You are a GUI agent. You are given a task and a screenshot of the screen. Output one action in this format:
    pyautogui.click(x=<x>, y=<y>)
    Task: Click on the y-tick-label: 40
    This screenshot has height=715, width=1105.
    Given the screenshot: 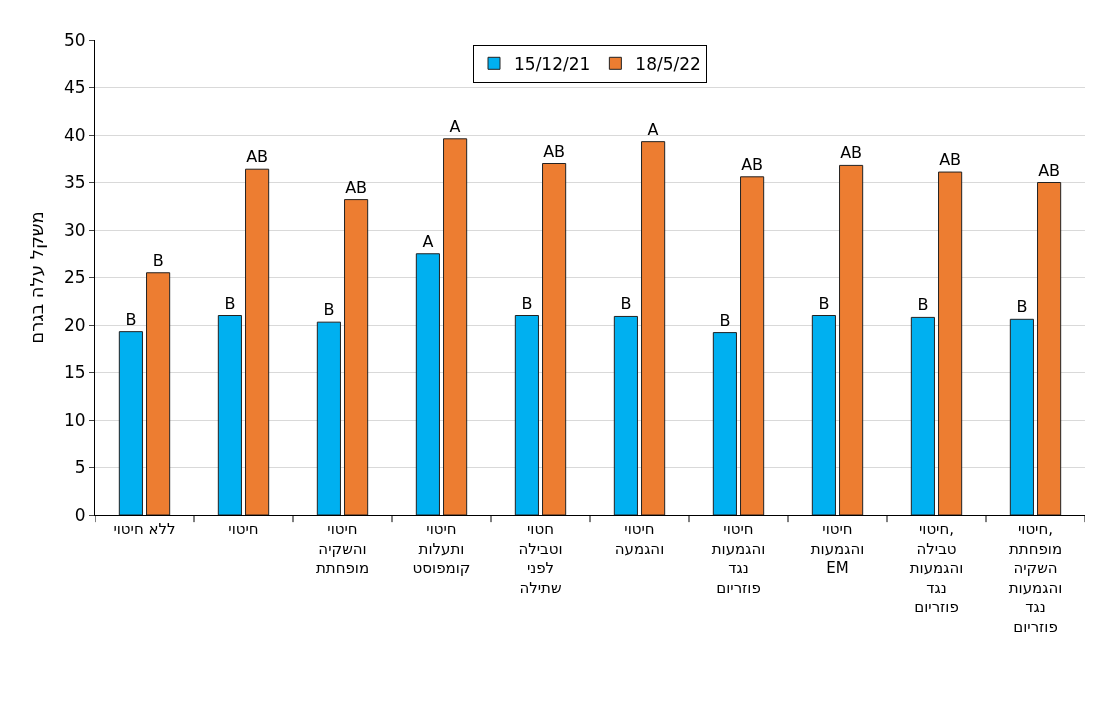 What is the action you would take?
    pyautogui.click(x=74, y=134)
    